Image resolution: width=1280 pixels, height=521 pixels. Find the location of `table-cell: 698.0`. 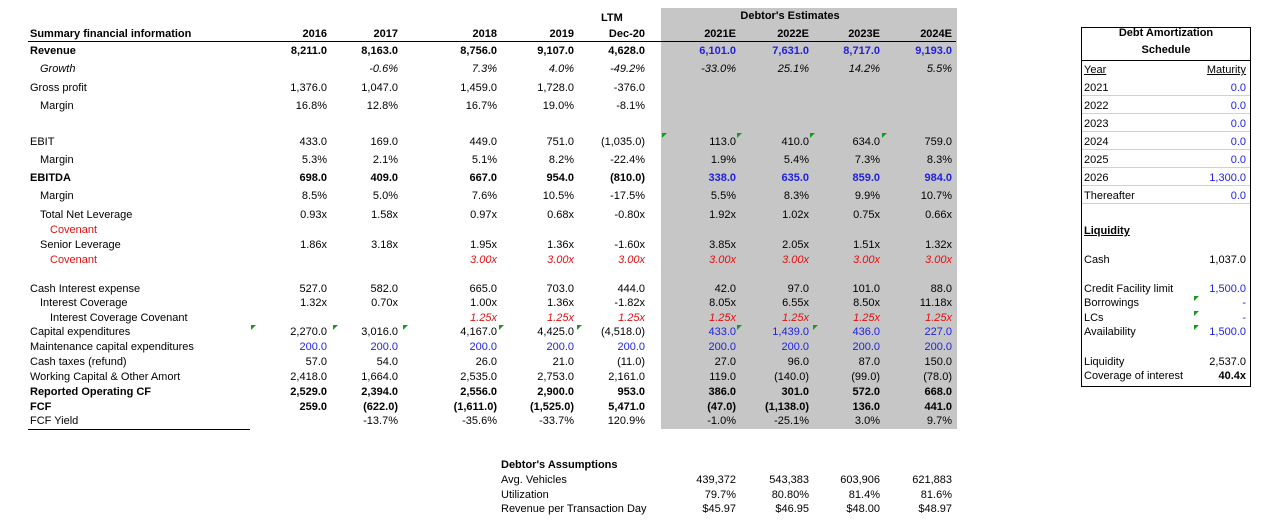

table-cell: 698.0 is located at coordinates (313, 178).